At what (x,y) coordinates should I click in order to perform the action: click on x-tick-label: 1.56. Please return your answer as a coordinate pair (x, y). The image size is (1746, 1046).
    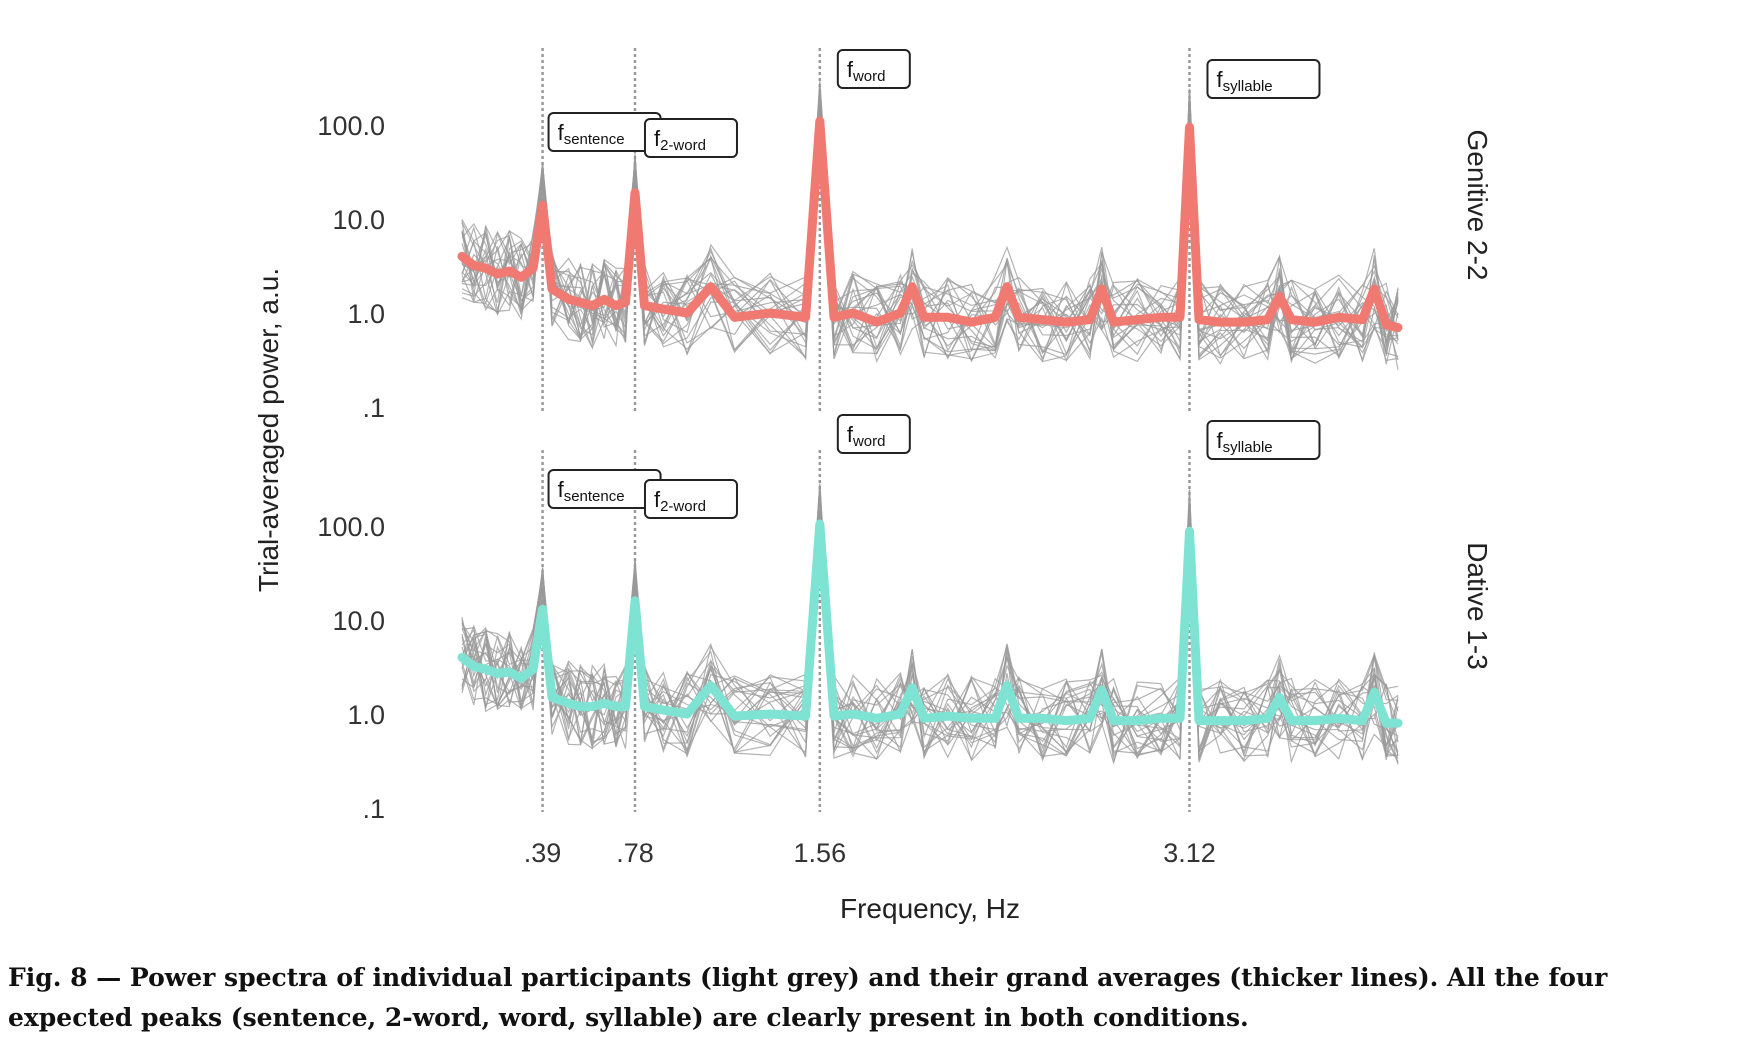
    Looking at the image, I should click on (820, 853).